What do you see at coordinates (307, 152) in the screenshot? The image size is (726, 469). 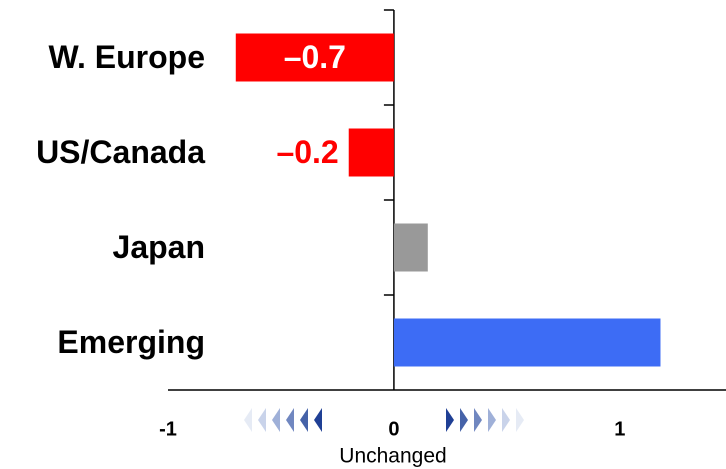 I see `value-label: –0.2` at bounding box center [307, 152].